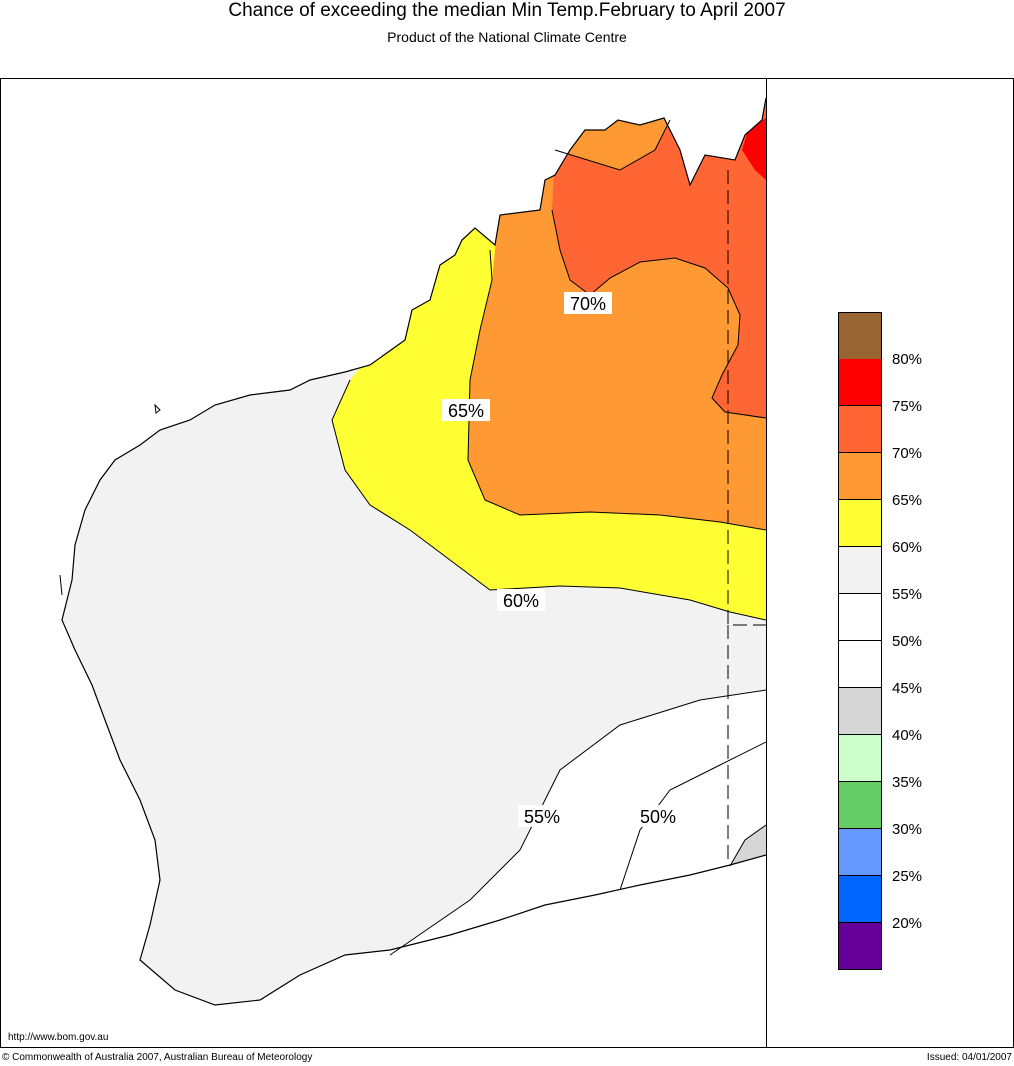 The image size is (1014, 1066). What do you see at coordinates (907, 641) in the screenshot?
I see `legend-label: 50%` at bounding box center [907, 641].